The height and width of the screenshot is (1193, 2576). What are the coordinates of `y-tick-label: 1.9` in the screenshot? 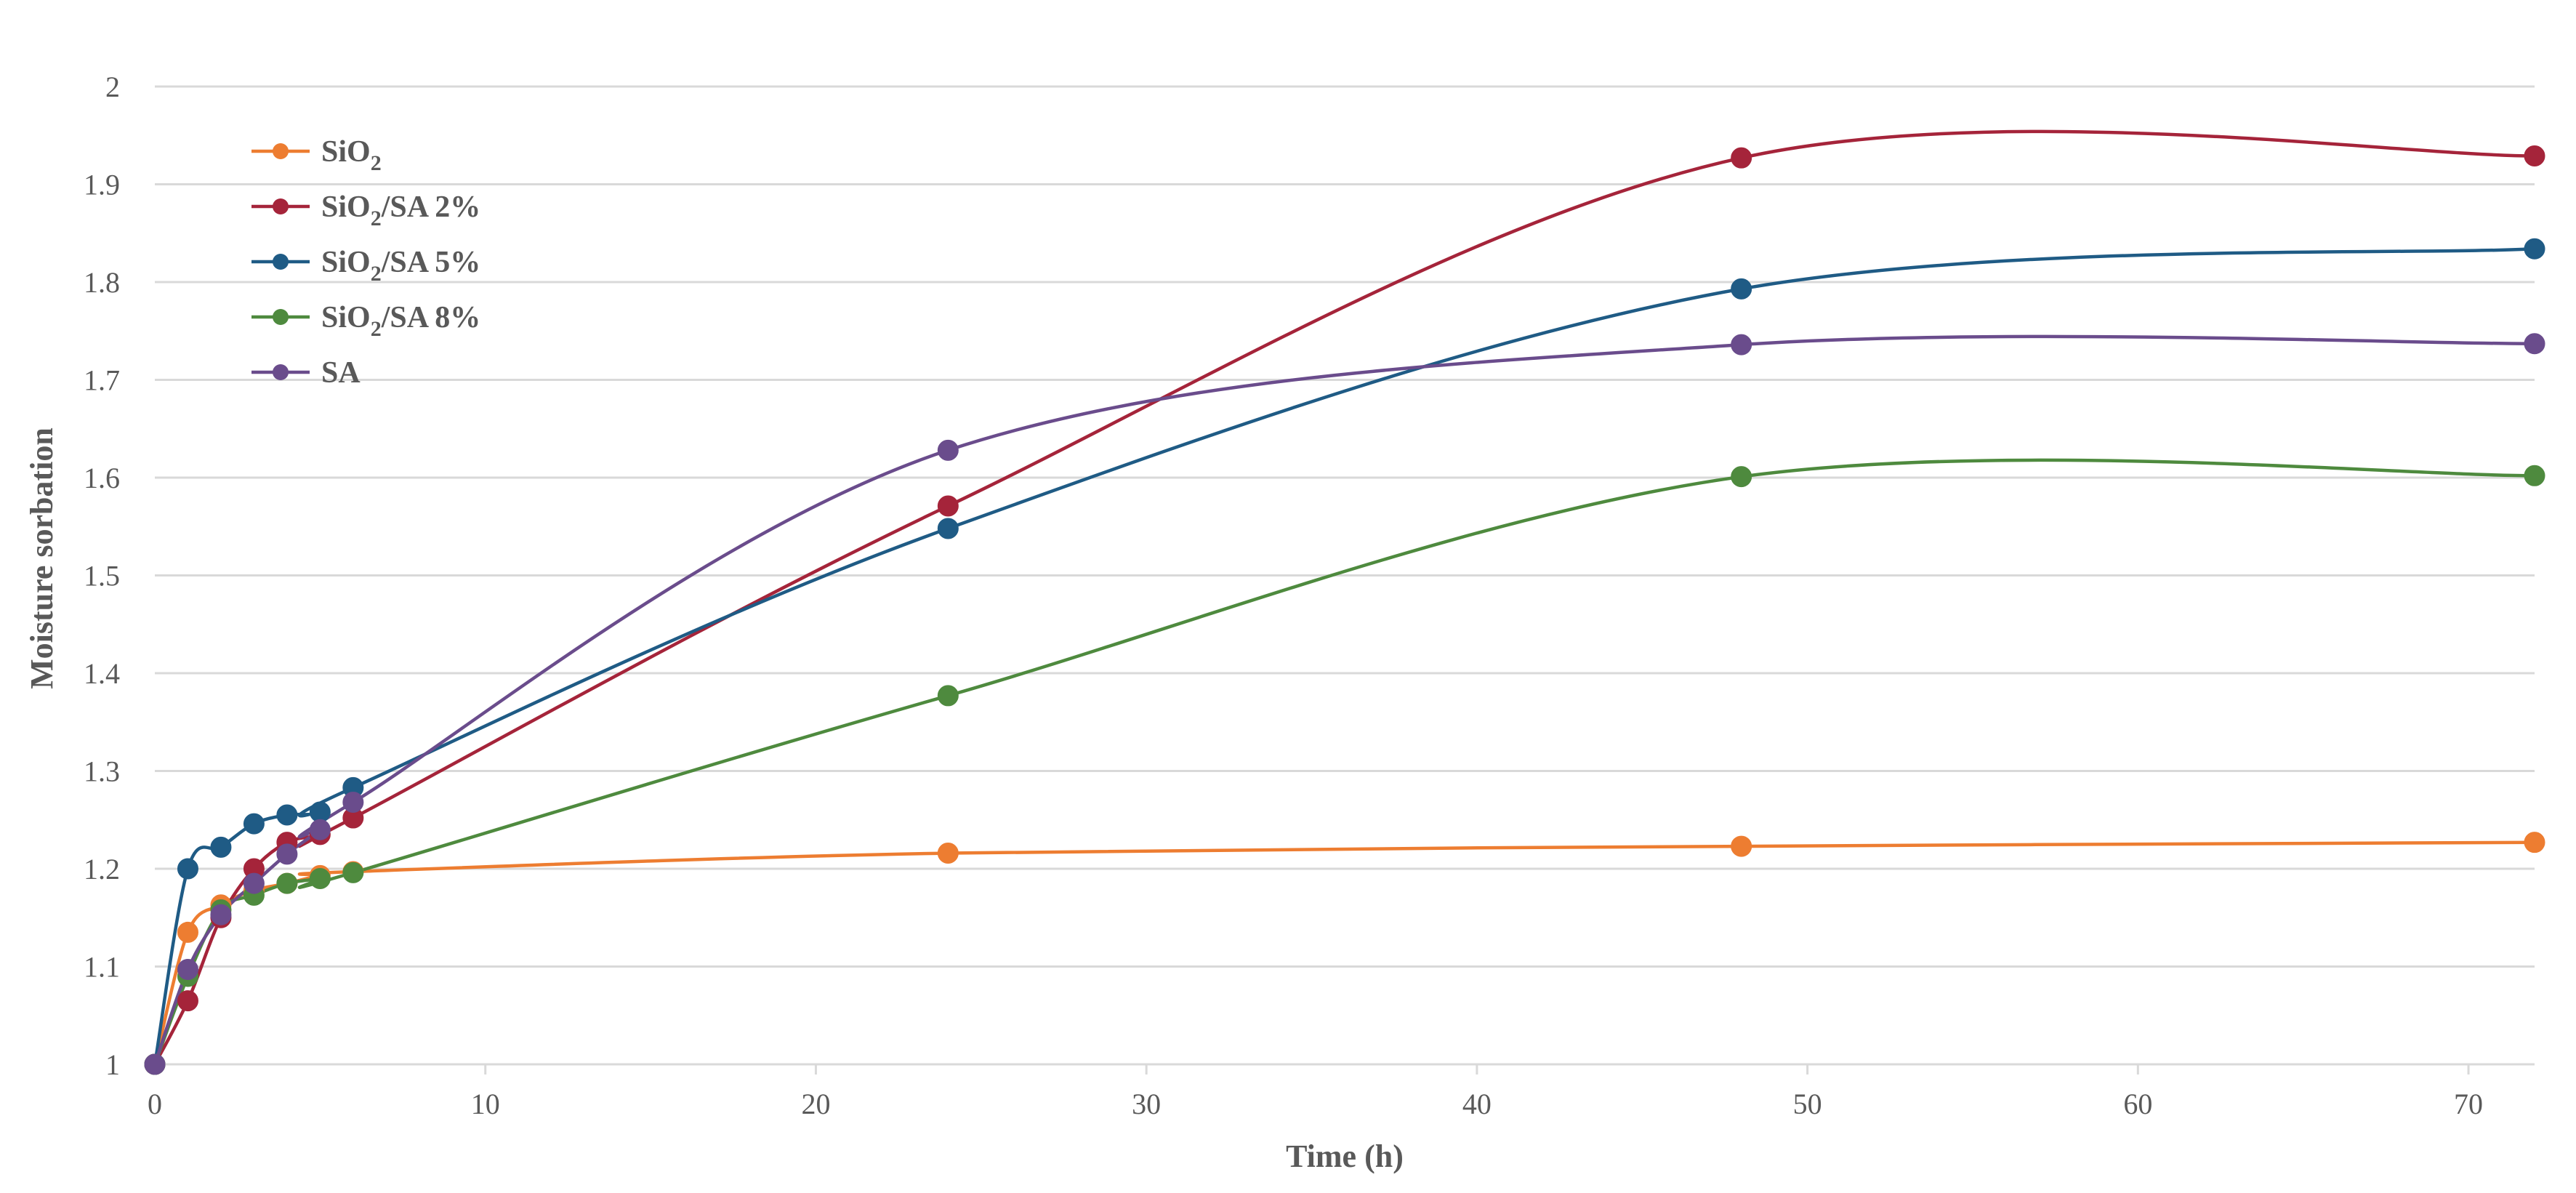 It's located at (102, 185).